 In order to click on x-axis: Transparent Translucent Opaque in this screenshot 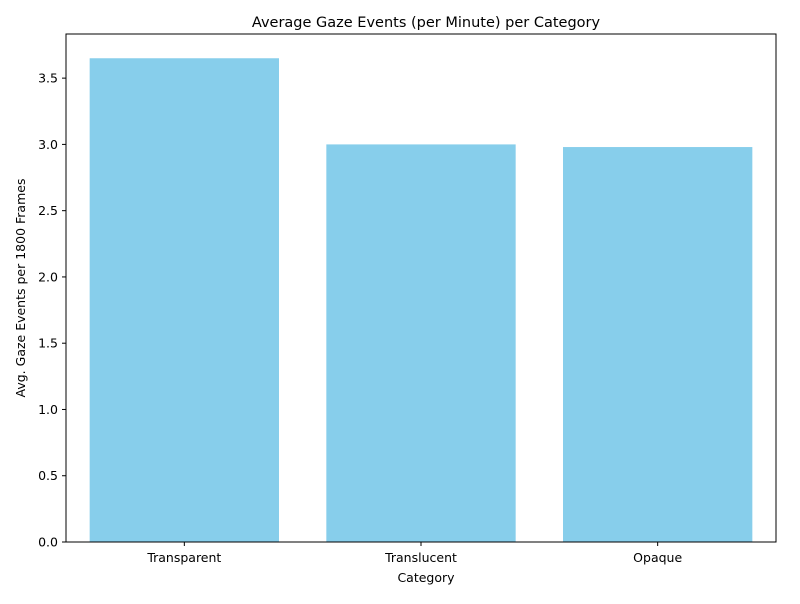, I will do `click(414, 553)`.